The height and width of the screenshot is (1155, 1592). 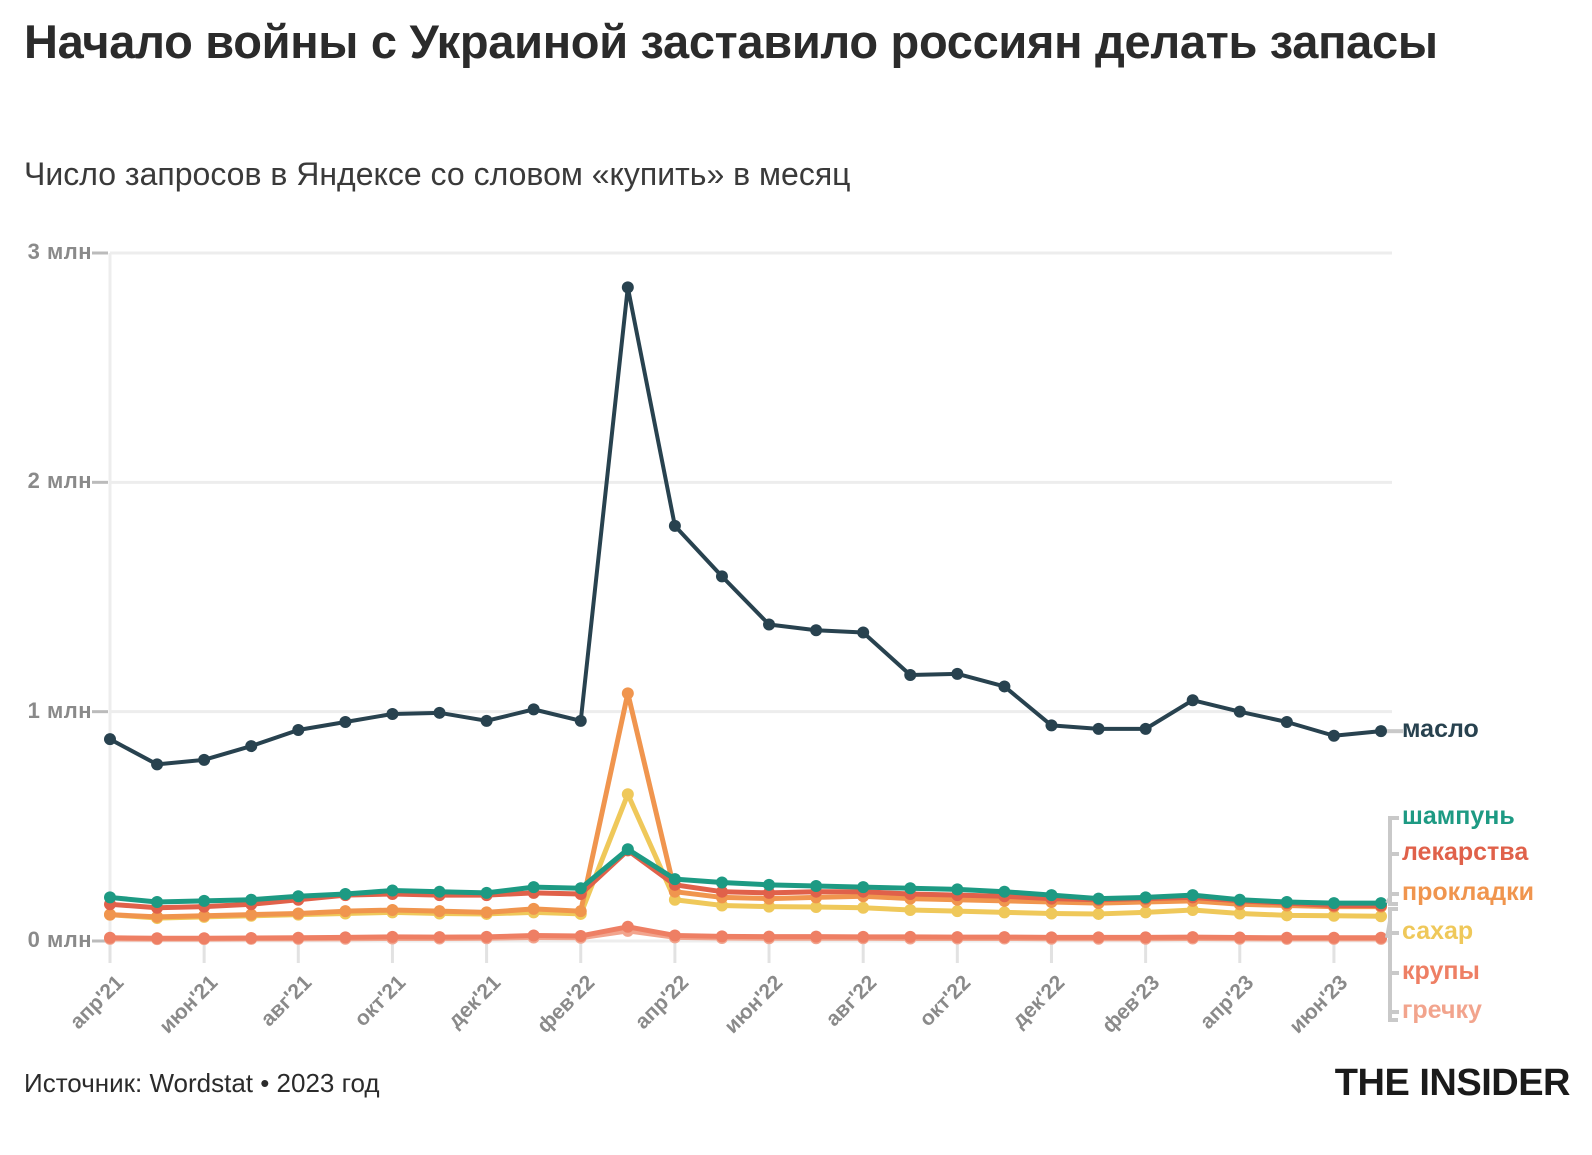 What do you see at coordinates (745, 876) in the screenshot?
I see `series-line-шампунь` at bounding box center [745, 876].